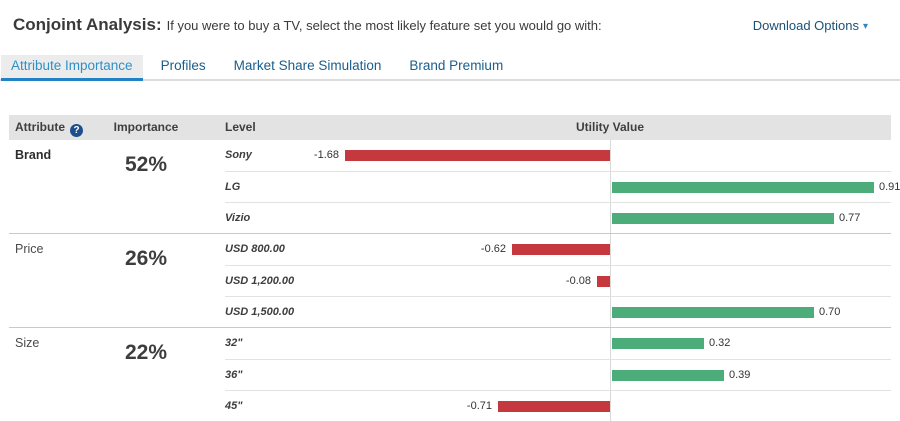 This screenshot has width=900, height=421. What do you see at coordinates (146, 127) in the screenshot?
I see `column-header-importance: Importance` at bounding box center [146, 127].